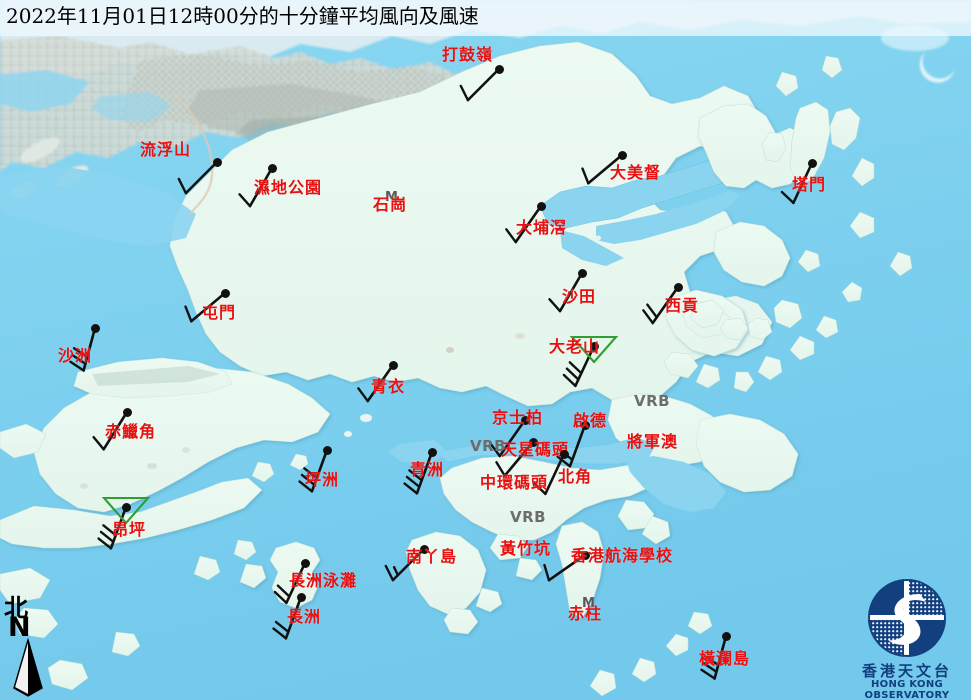 This screenshot has width=971, height=700. What do you see at coordinates (526, 548) in the screenshot?
I see `station-label: 黃竹坑` at bounding box center [526, 548].